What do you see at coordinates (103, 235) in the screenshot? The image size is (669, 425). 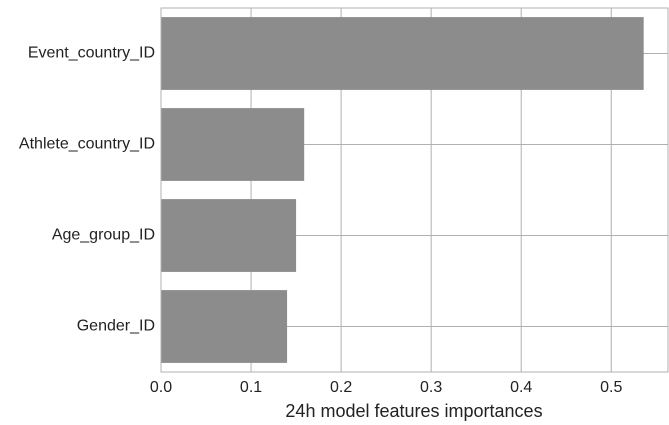 I see `y-tick-label: Age_group_ID` at bounding box center [103, 235].